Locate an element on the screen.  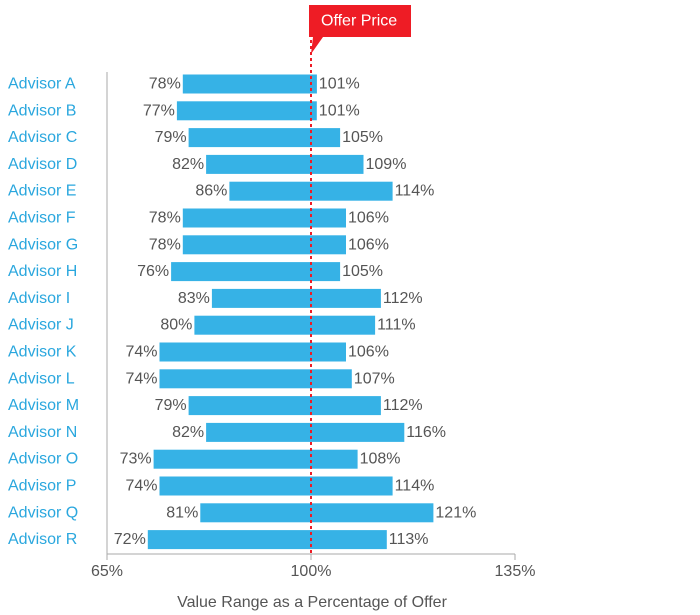
category-label: Advisor H is located at coordinates (42, 271).